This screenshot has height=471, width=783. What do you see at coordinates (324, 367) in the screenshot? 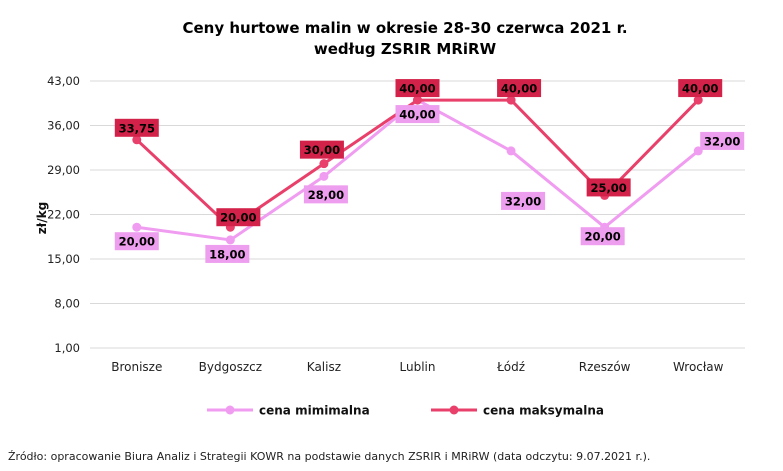
I see `x-tick-label: Kalisz` at bounding box center [324, 367].